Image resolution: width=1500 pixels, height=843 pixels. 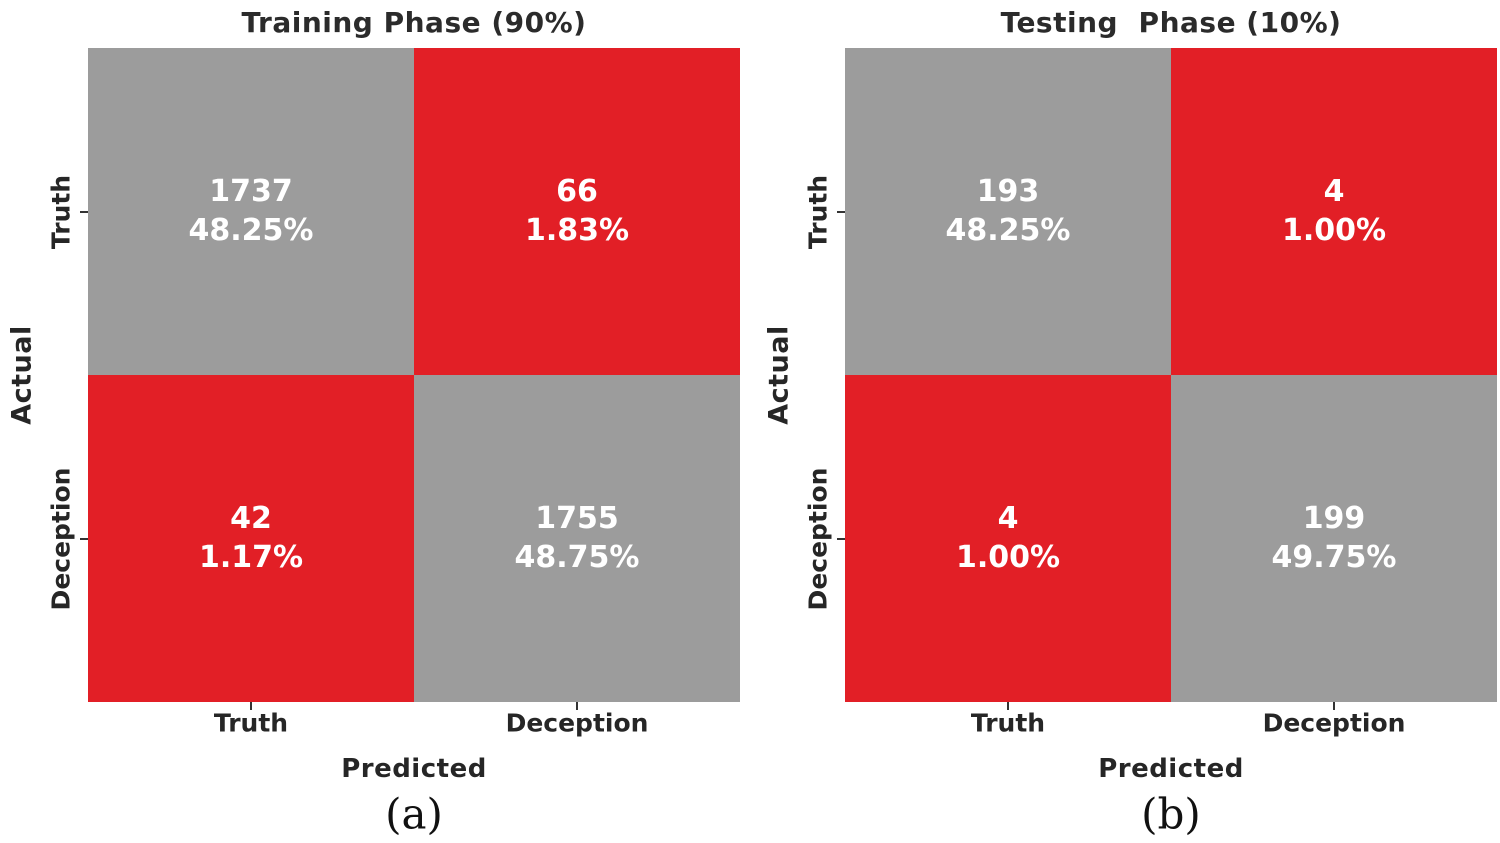 What do you see at coordinates (577, 538) in the screenshot?
I see `cell-deception-deception: 1755 48.75%` at bounding box center [577, 538].